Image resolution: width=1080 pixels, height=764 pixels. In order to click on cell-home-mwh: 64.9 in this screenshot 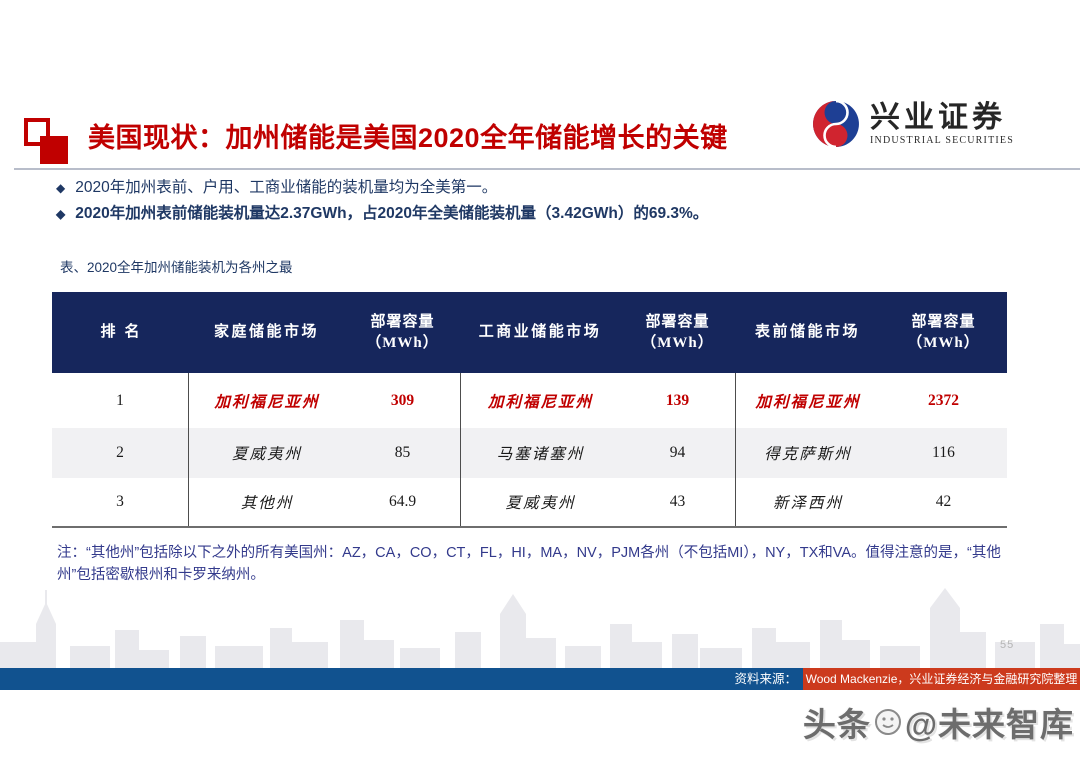, I will do `click(402, 501)`.